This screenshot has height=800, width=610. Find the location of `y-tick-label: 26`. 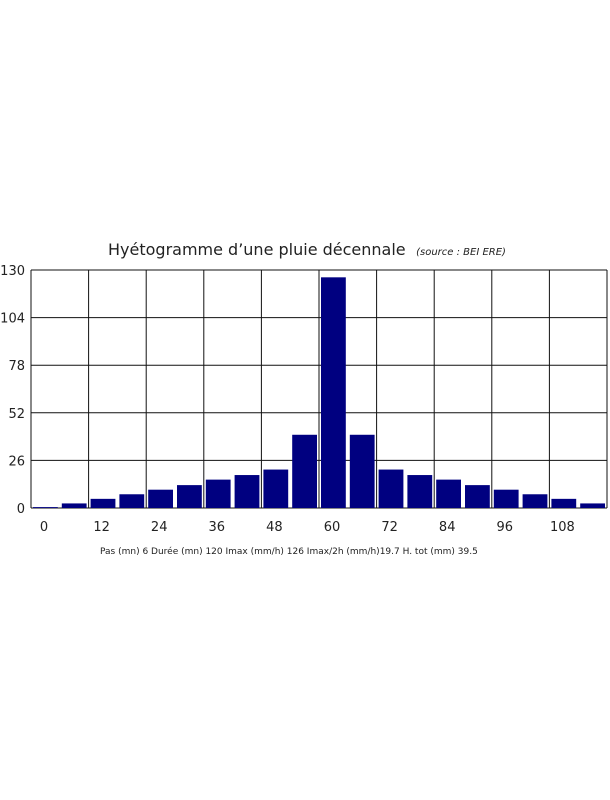

y-tick-label: 26 is located at coordinates (16, 461).